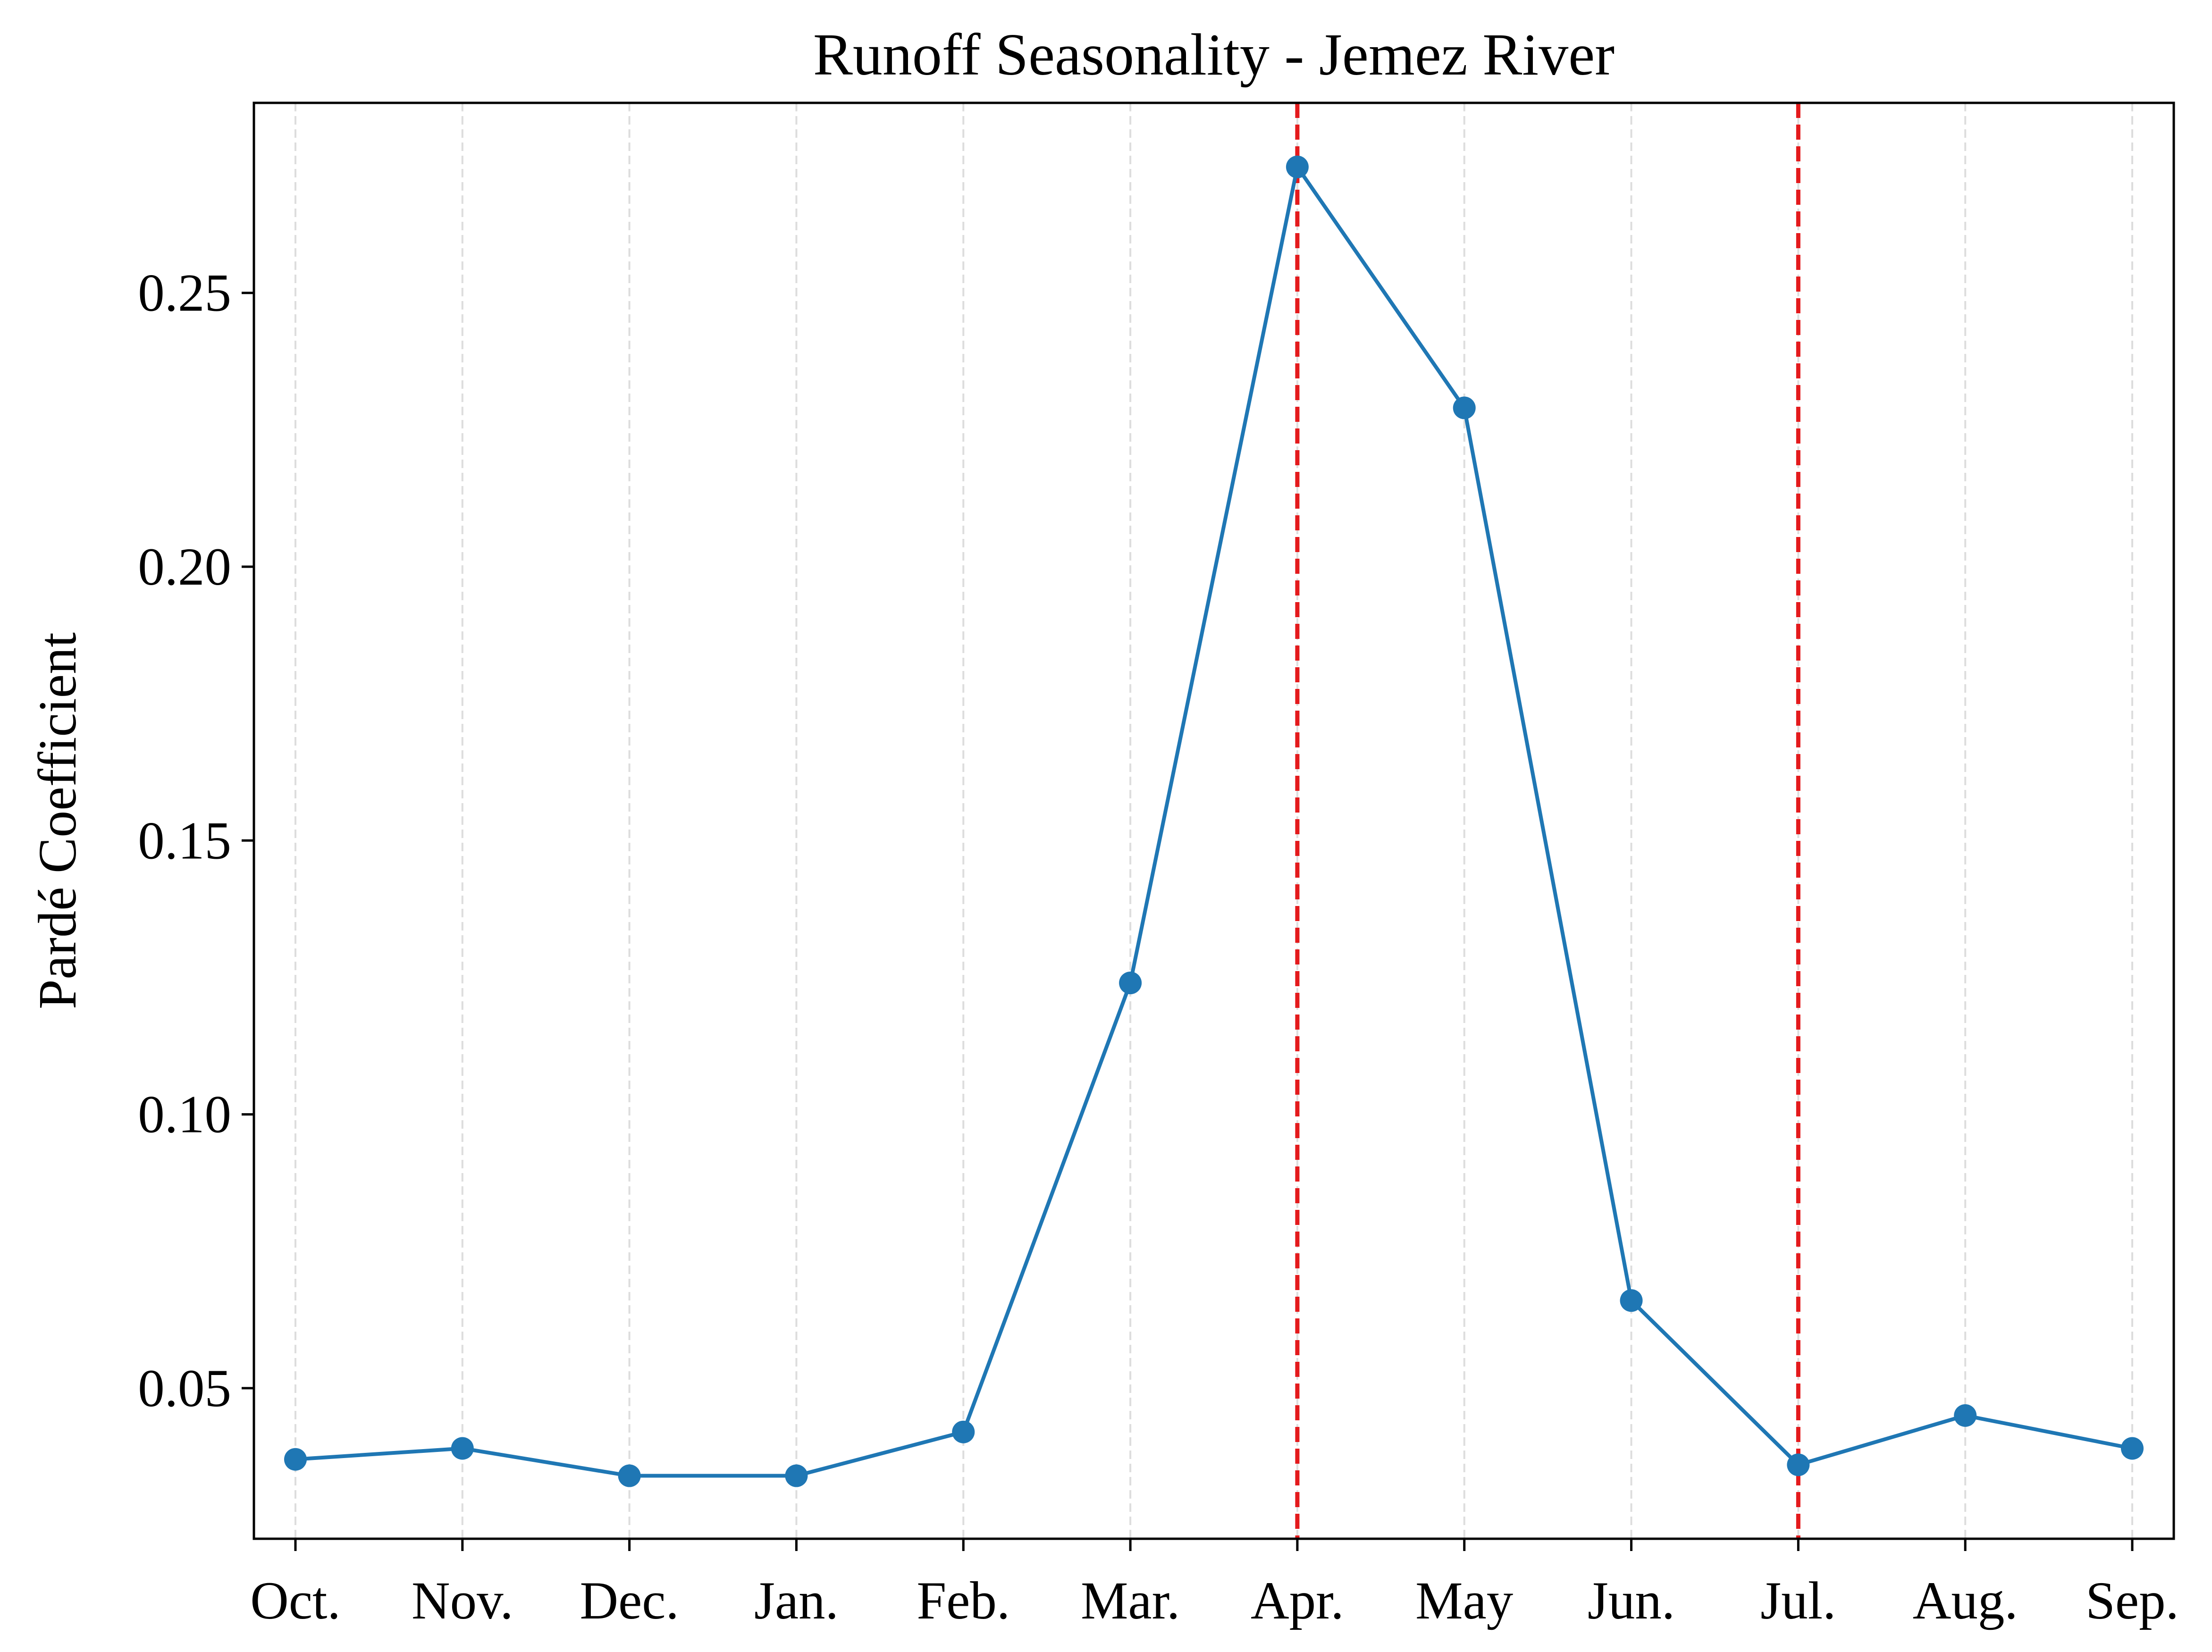 Image resolution: width=2212 pixels, height=1652 pixels. What do you see at coordinates (57, 820) in the screenshot?
I see `y-axis-label: Pardé Coefficient` at bounding box center [57, 820].